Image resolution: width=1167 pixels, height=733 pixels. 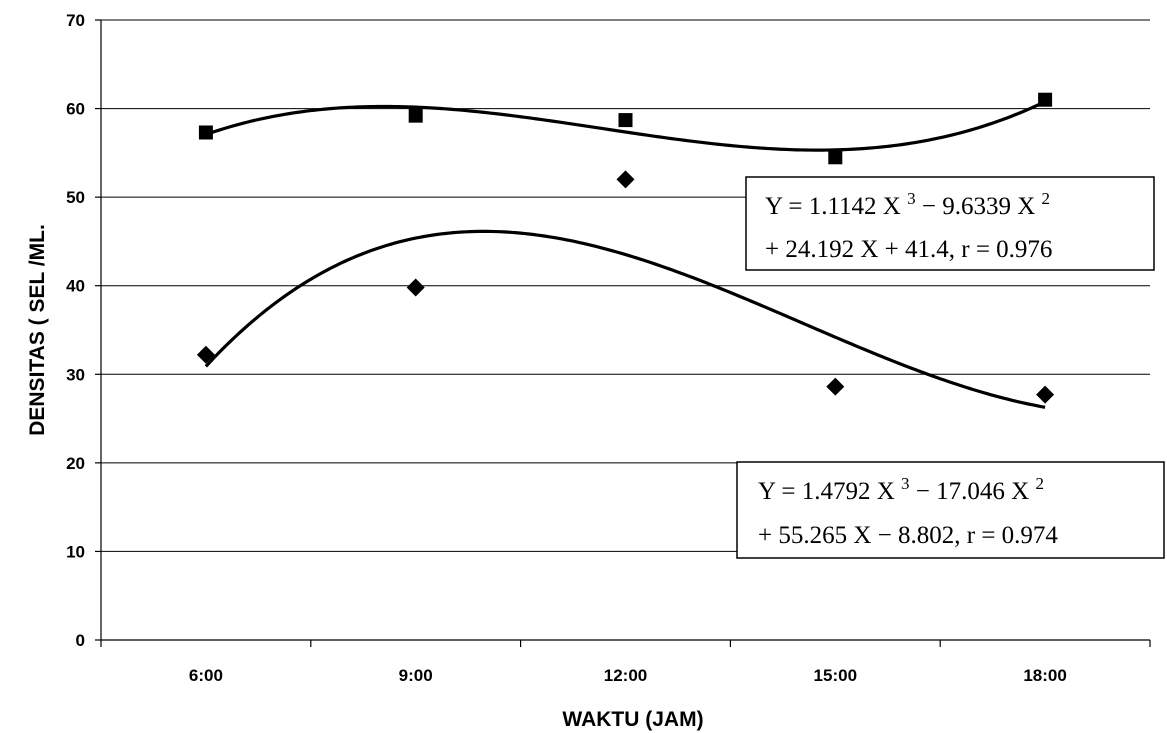 I want to click on y-axis-title: DENSITAS ( SEL /ML., so click(x=37, y=330).